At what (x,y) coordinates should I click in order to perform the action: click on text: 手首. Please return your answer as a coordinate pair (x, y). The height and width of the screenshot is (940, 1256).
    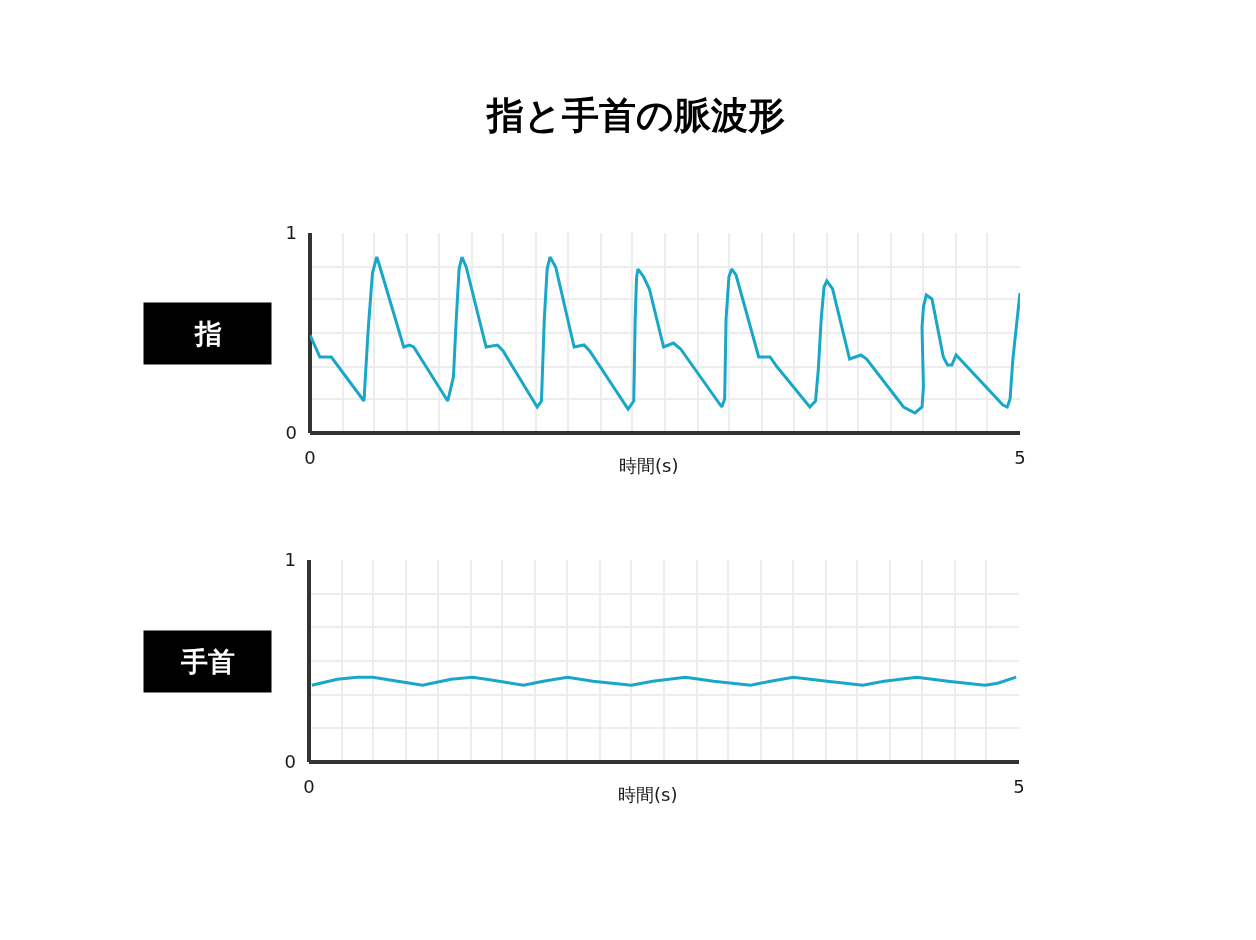
    Looking at the image, I should click on (207, 661).